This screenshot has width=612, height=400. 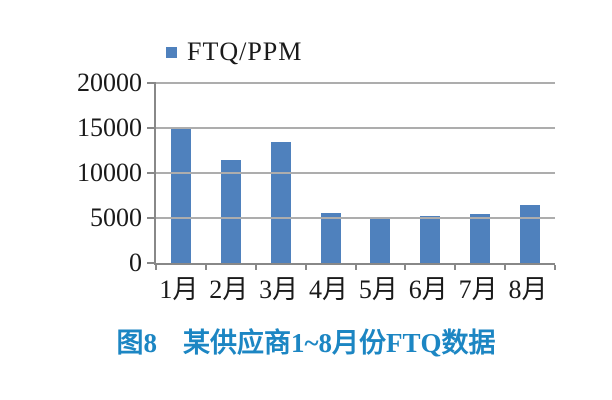 I want to click on y-tick-label: 0, so click(x=135, y=262).